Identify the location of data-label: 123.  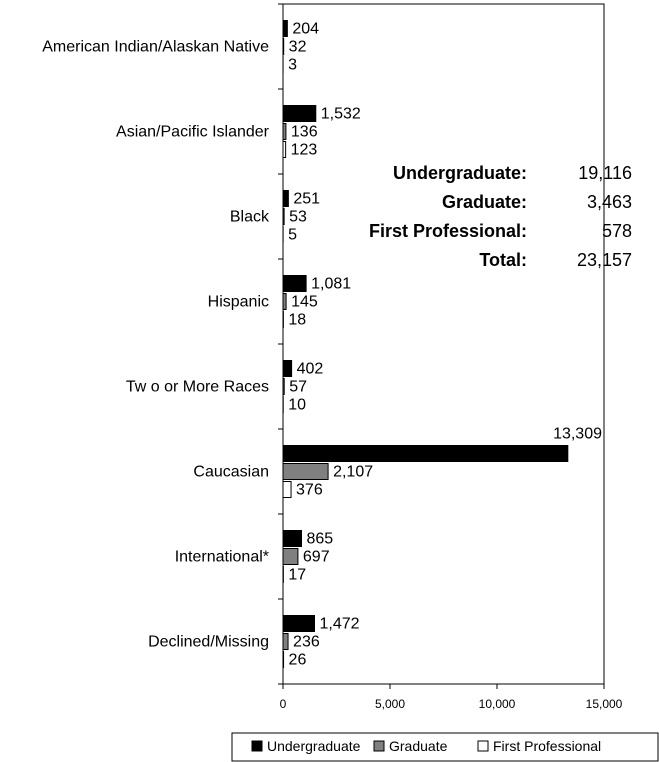
(304, 150).